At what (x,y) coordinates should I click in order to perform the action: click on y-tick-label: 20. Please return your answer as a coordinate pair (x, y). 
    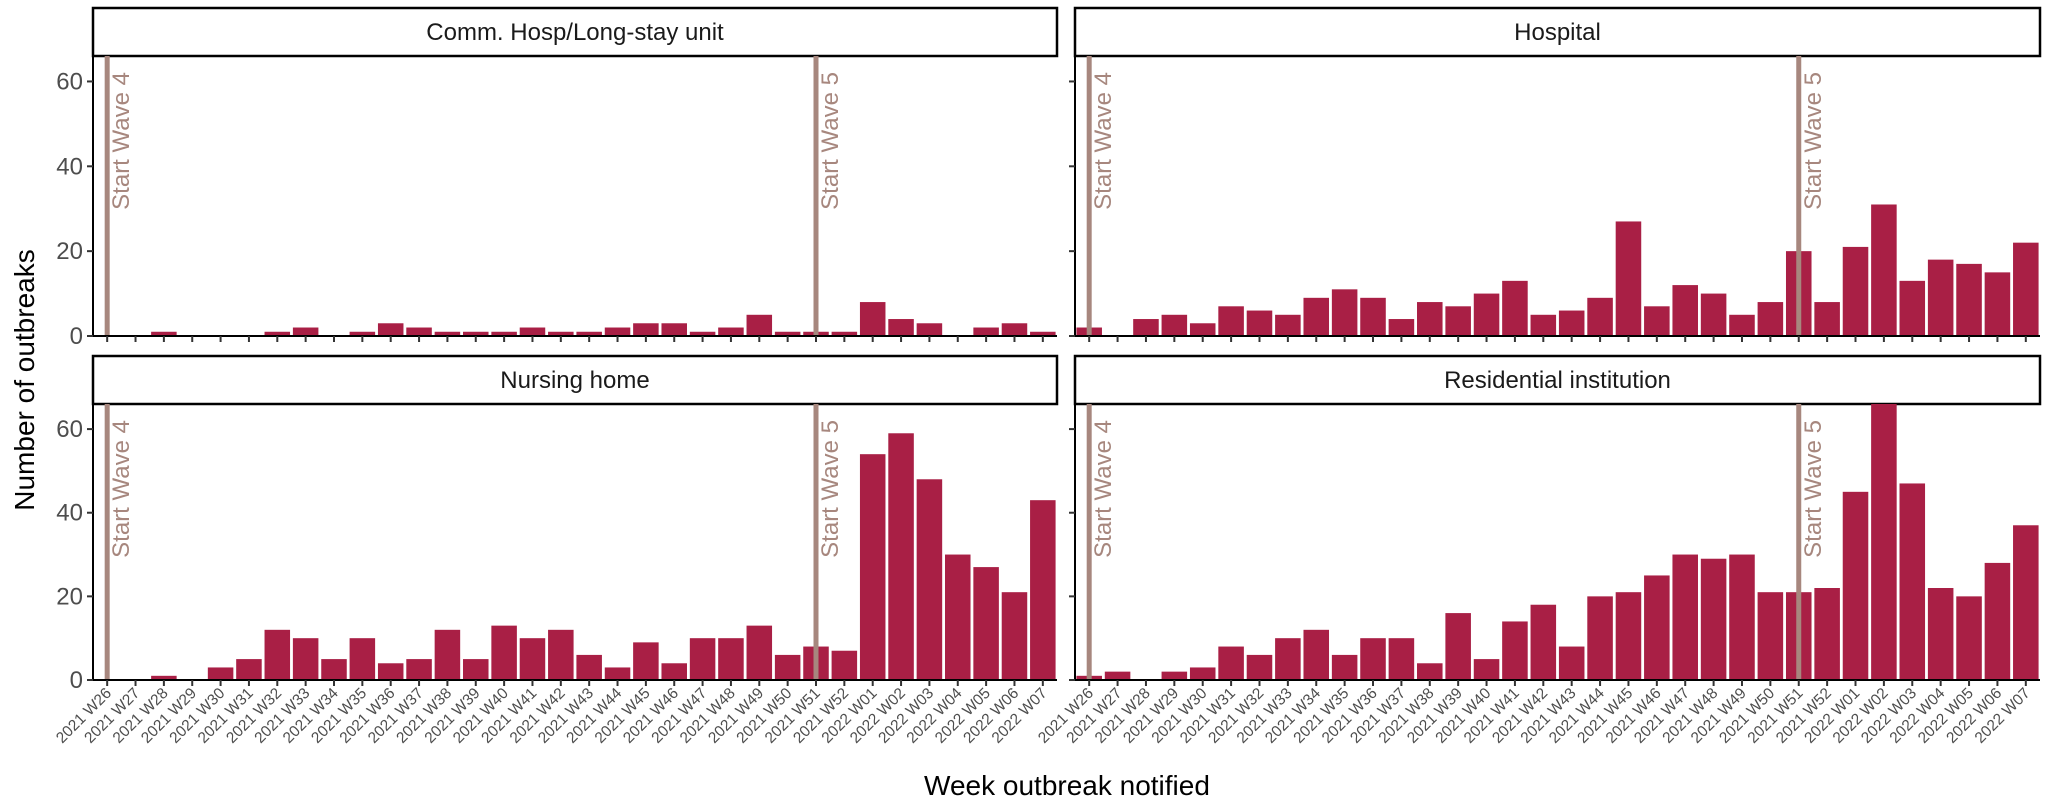
    Looking at the image, I should click on (69, 596).